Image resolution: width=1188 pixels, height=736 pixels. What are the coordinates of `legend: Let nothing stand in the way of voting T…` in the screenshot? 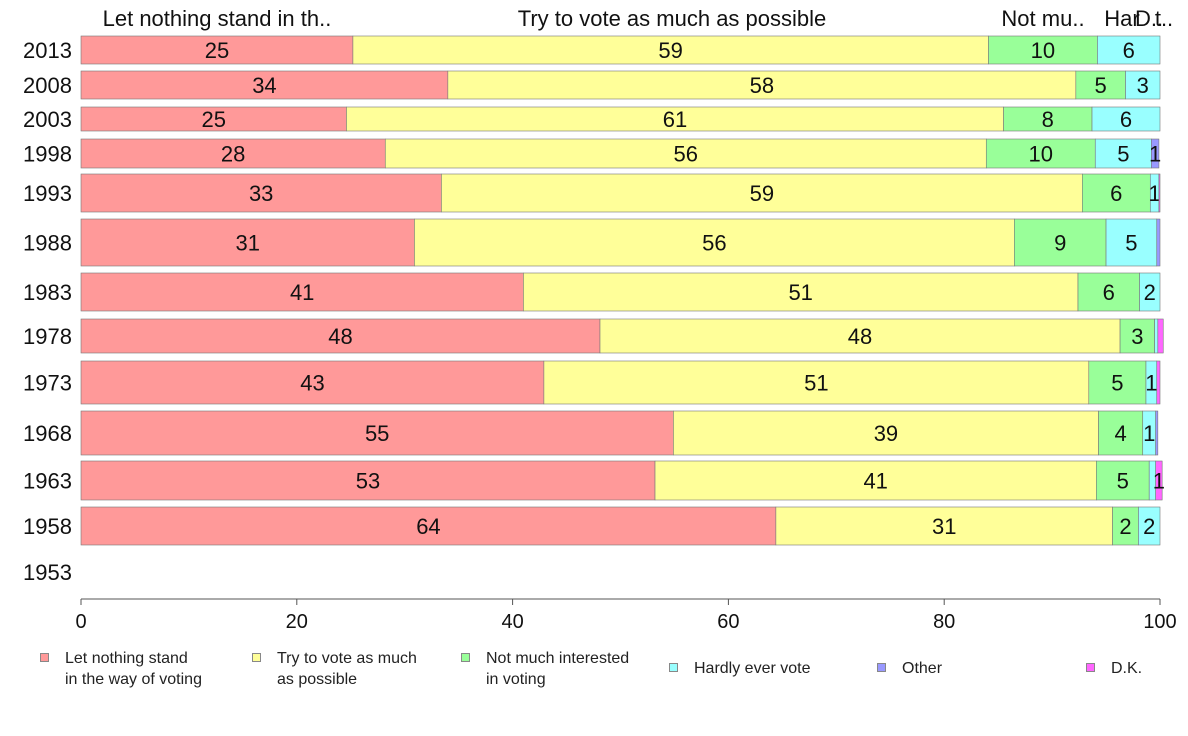 It's located at (594, 673).